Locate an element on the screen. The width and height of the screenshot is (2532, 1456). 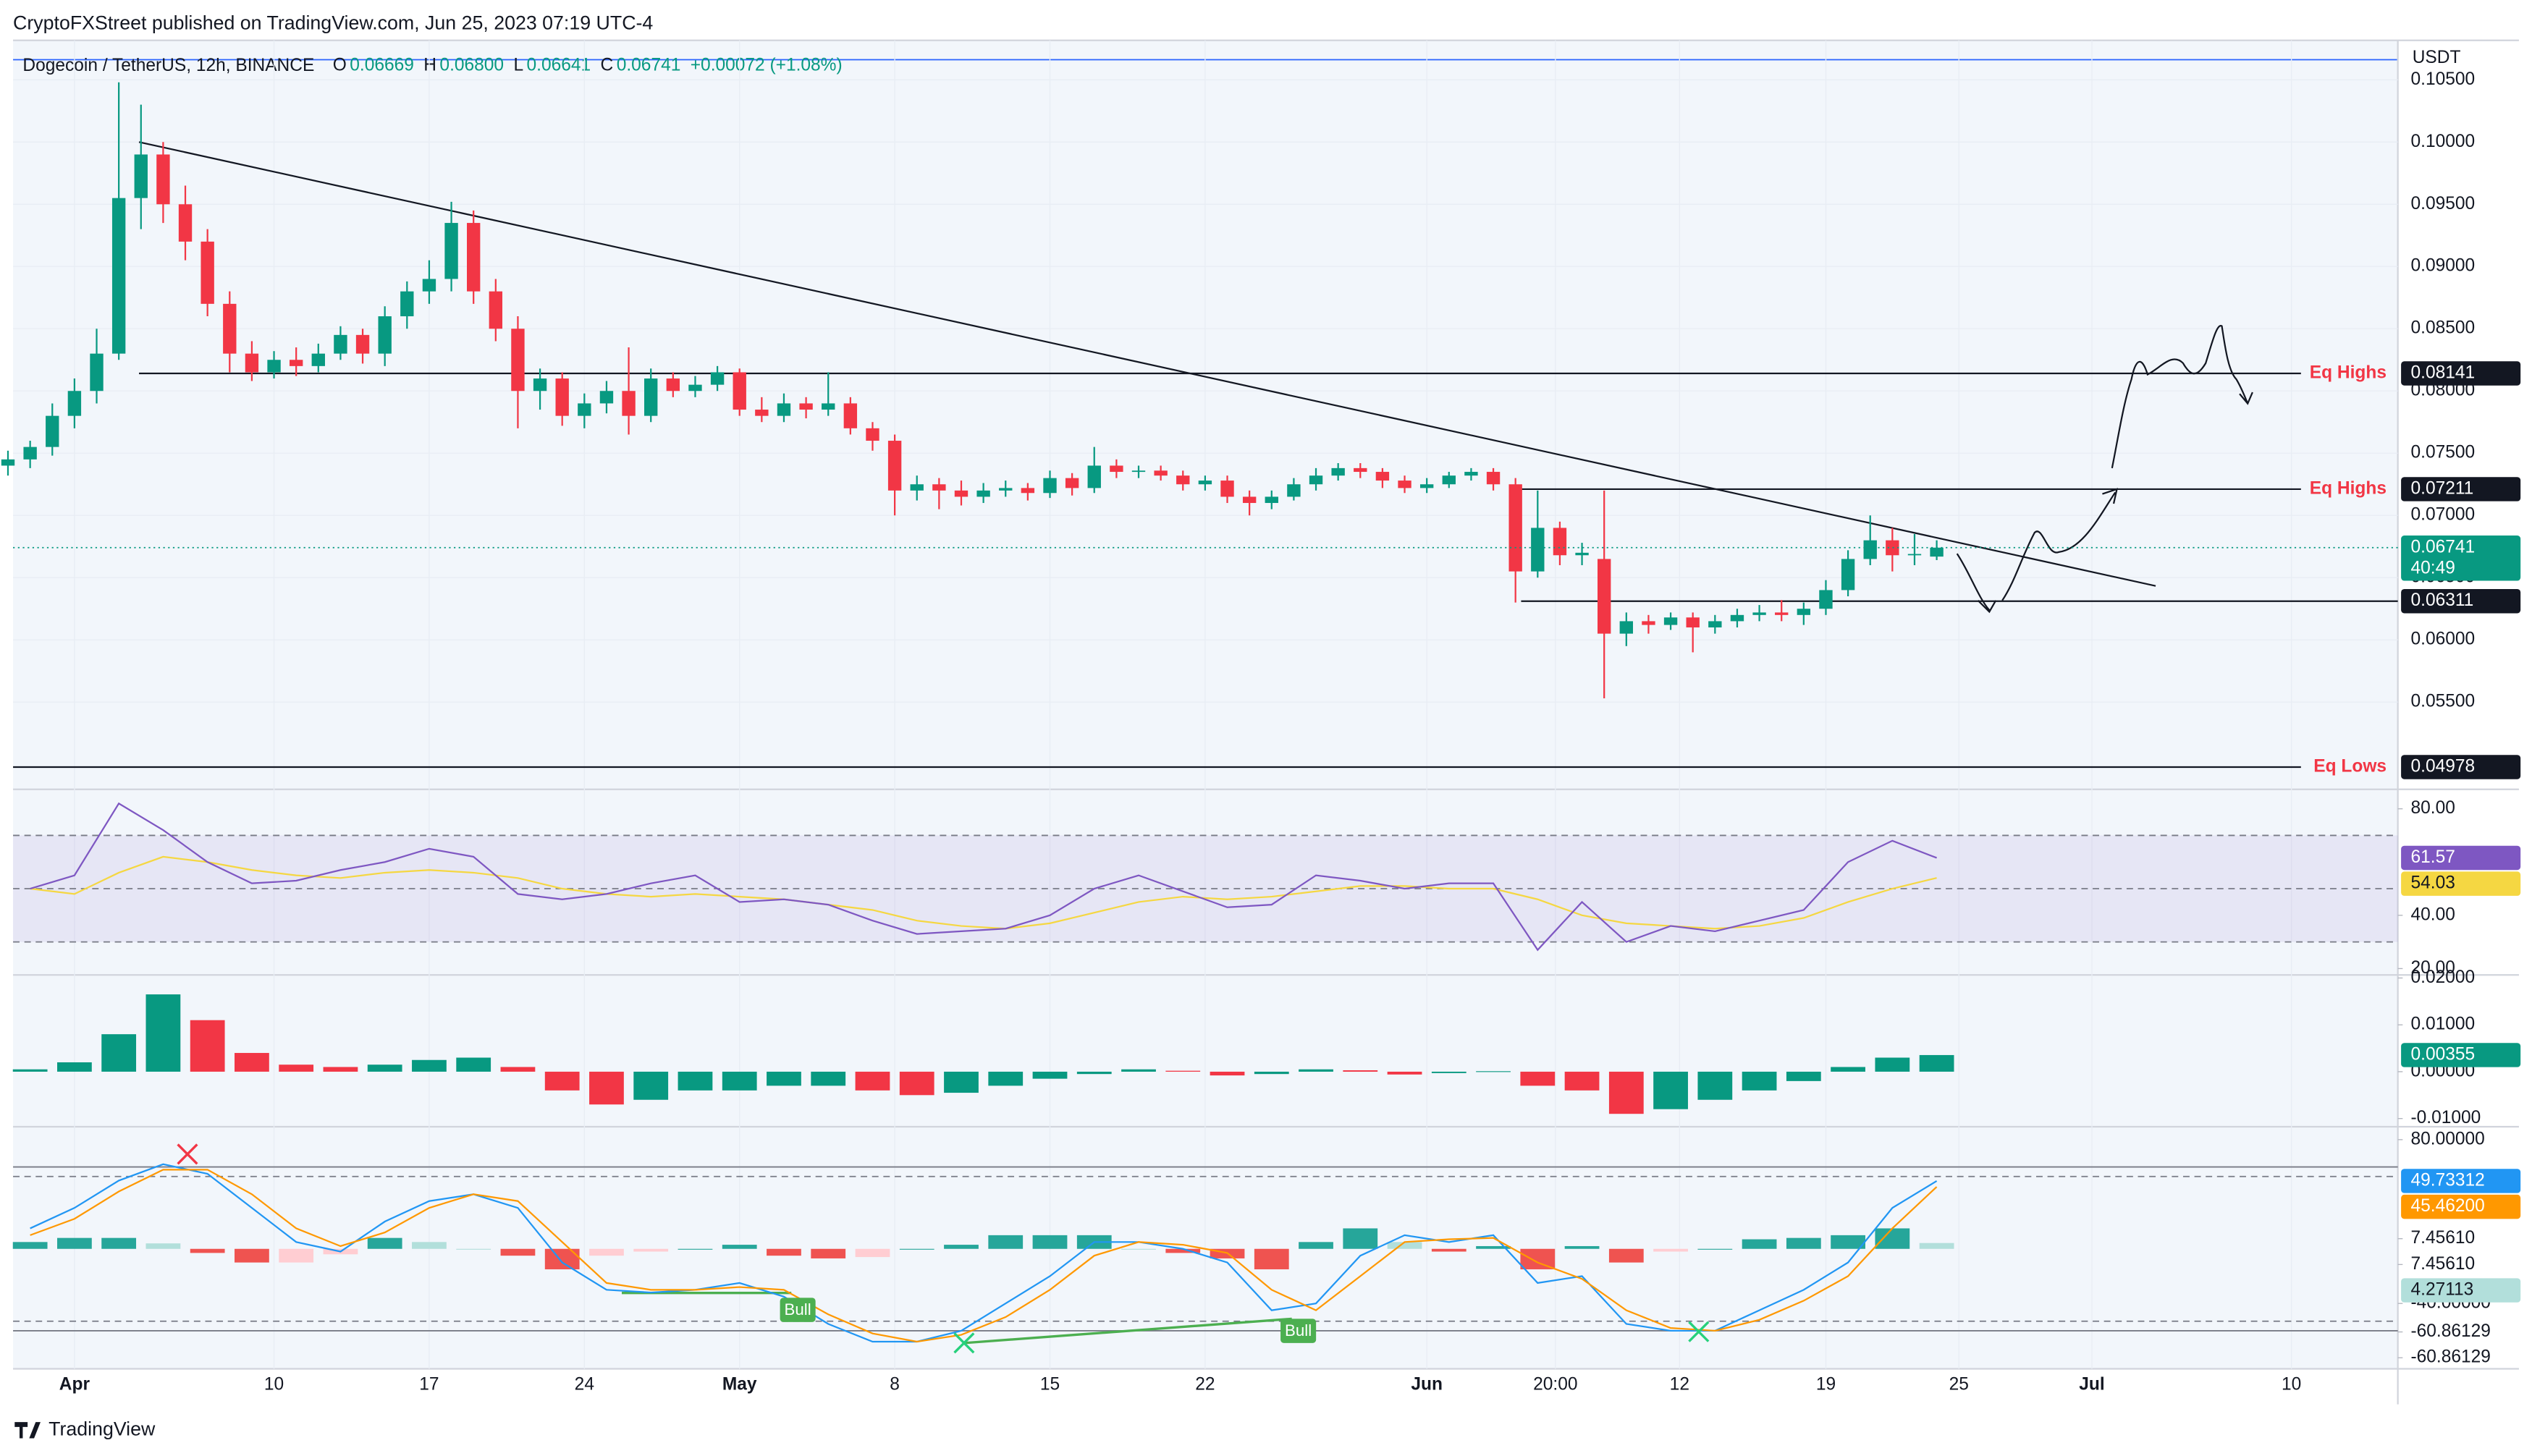
tradingview-logo is located at coordinates (27, 1430).